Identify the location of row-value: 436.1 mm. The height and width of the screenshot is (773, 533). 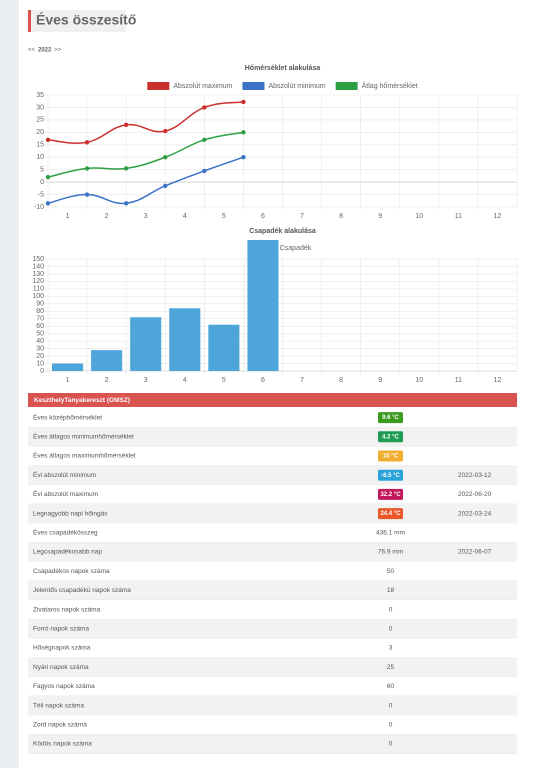
(390, 533).